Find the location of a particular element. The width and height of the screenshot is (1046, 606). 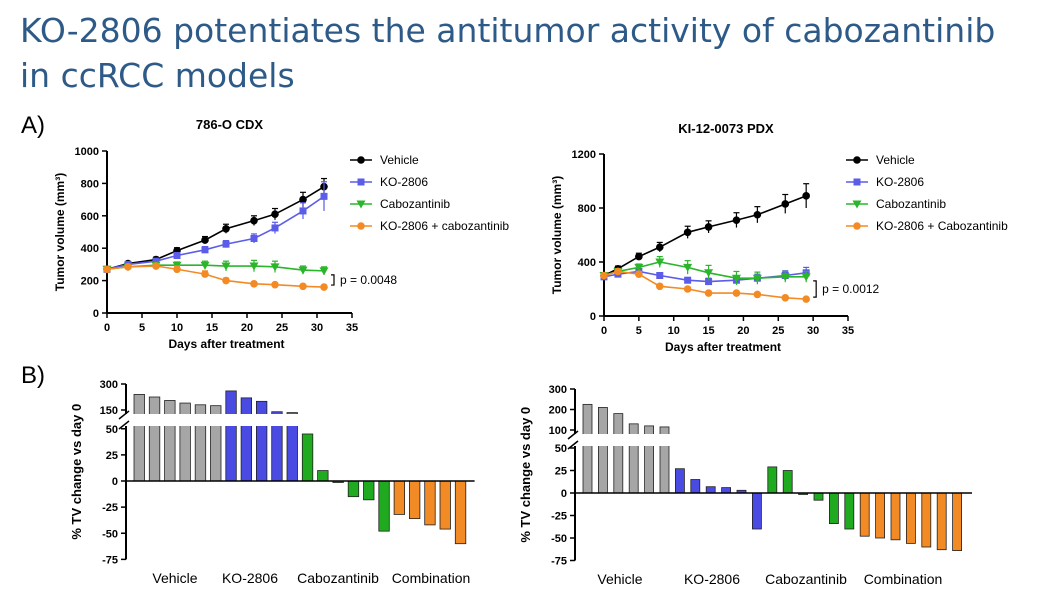

line0-y-axis-label: Tumor volume (mm³) is located at coordinates (60, 232).